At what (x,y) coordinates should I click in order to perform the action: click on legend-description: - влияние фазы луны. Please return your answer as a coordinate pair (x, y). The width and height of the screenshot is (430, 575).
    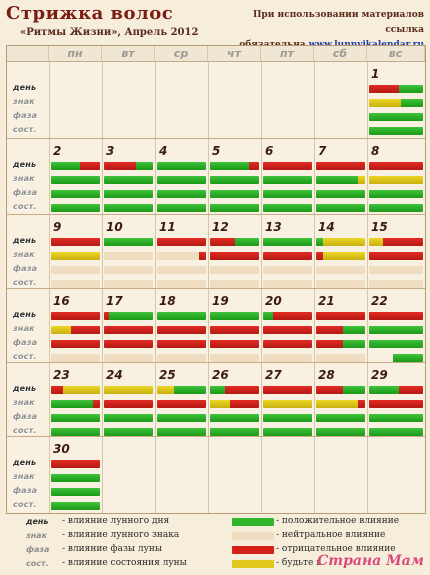
    Looking at the image, I should click on (112, 549).